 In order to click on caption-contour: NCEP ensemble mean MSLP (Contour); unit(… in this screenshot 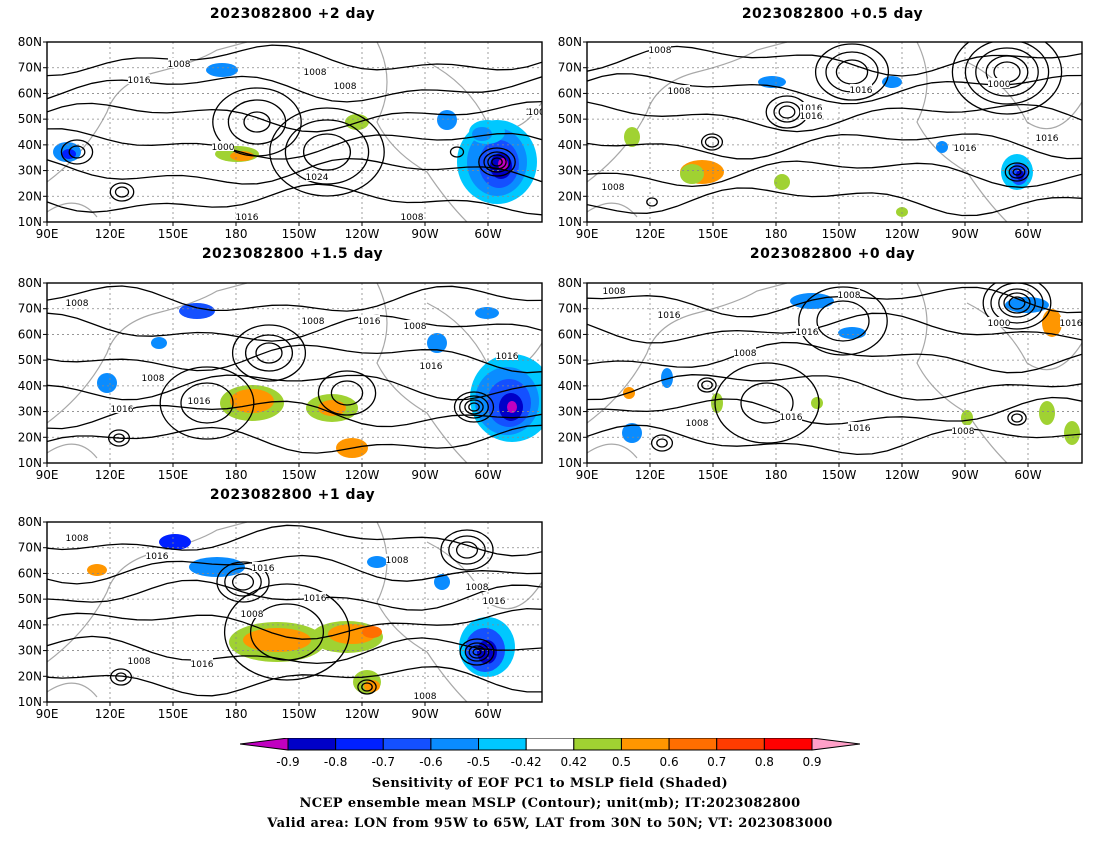, I will do `click(550, 803)`.